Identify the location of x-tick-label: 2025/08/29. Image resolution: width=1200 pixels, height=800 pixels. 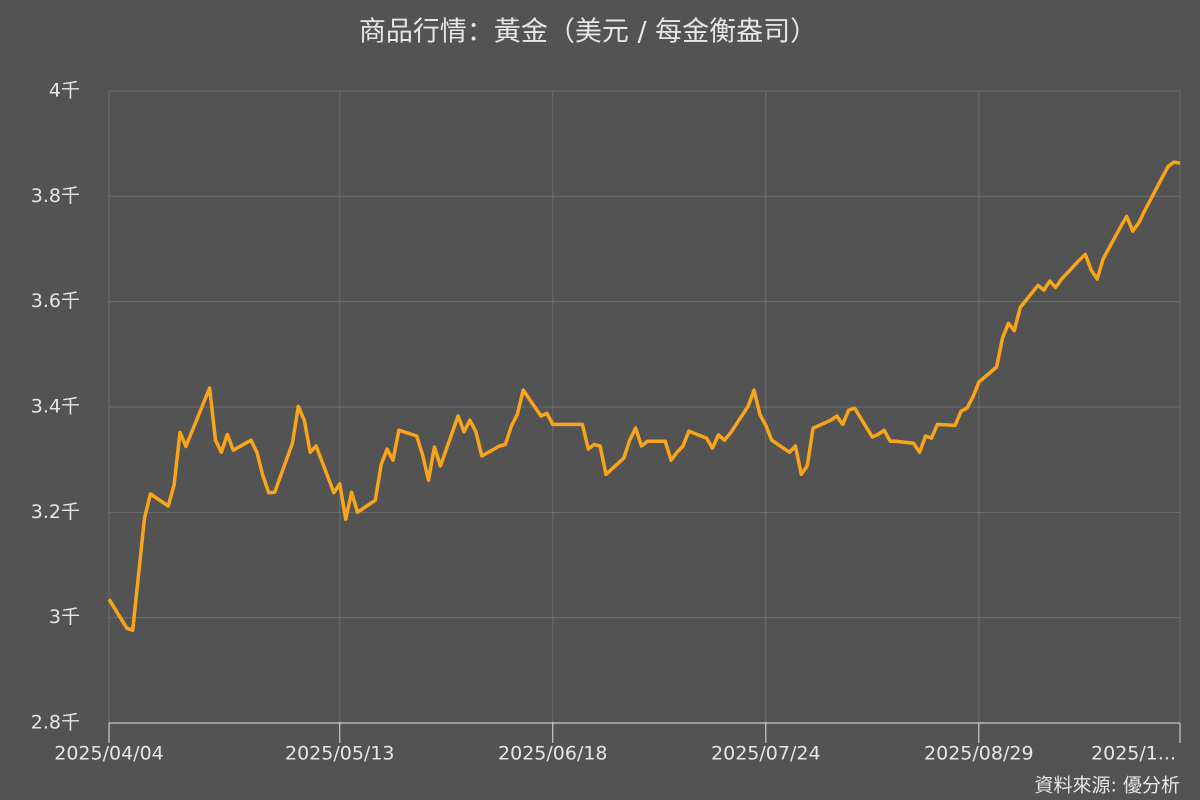
(979, 754).